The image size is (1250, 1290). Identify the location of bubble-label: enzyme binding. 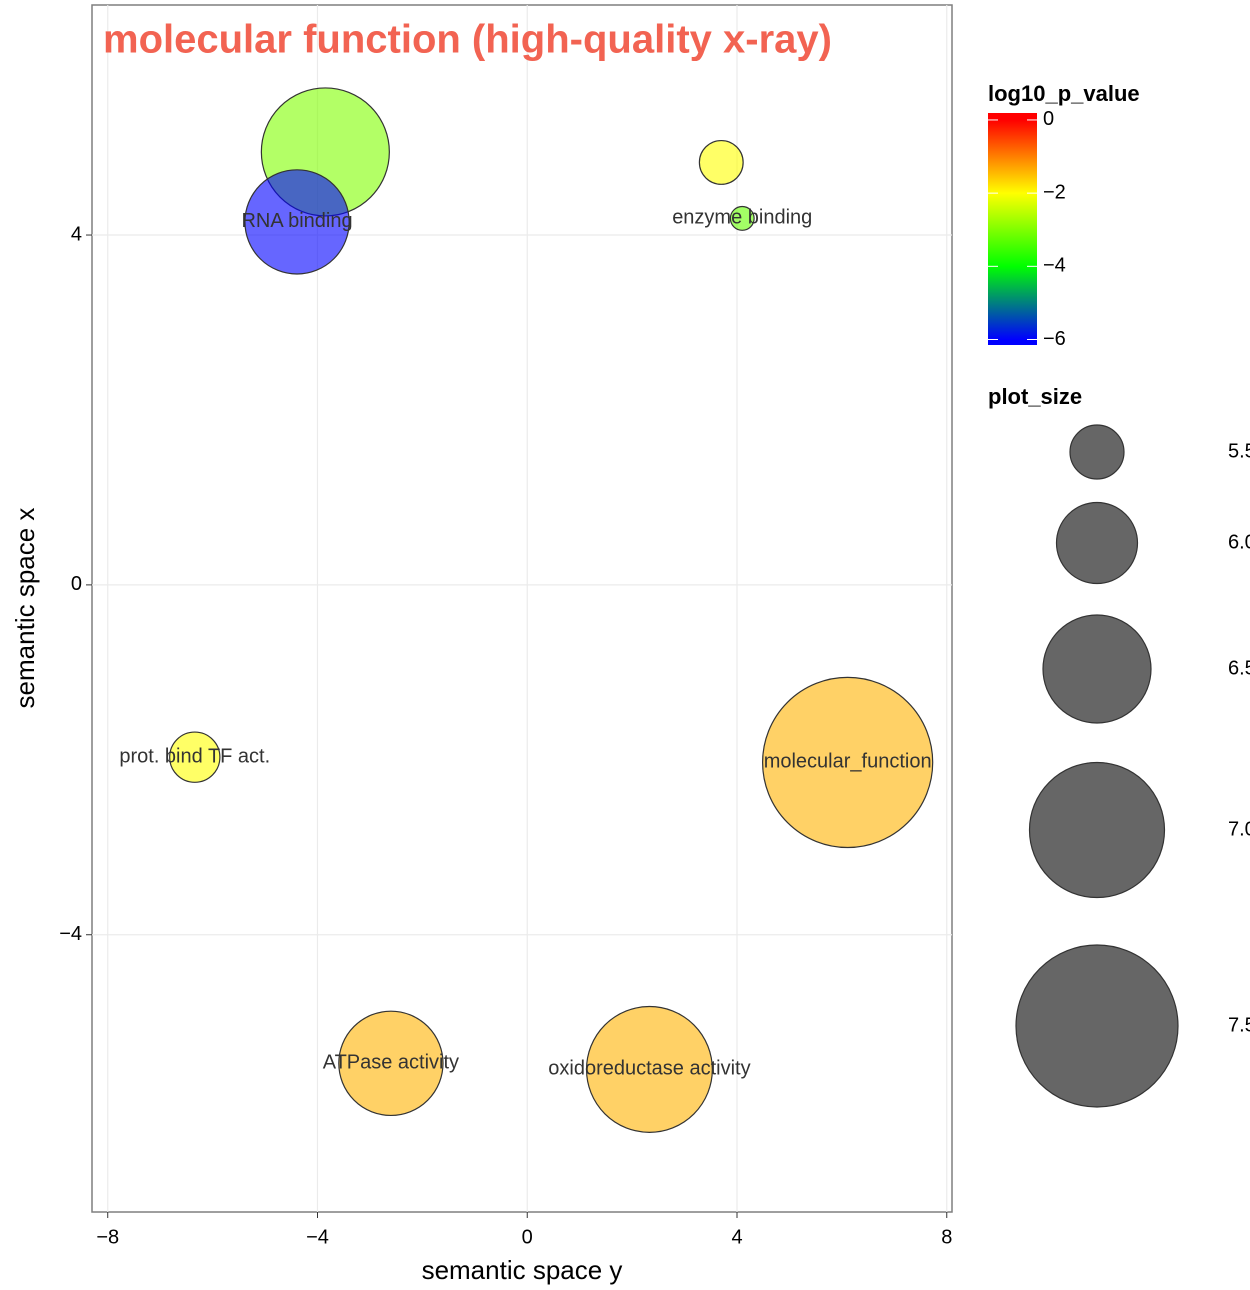
(742, 218).